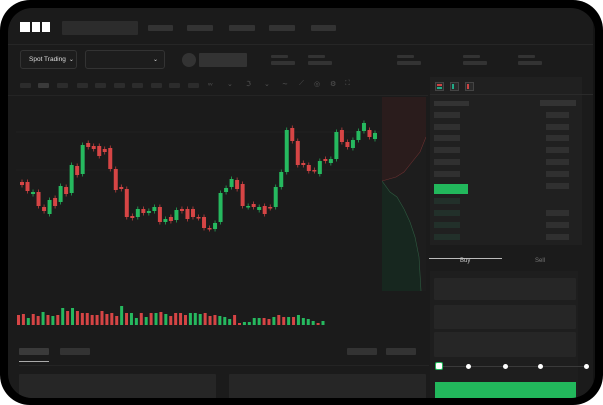 This screenshot has width=603, height=405. Describe the element at coordinates (333, 84) in the screenshot. I see `fullscreen-icon: ⚙` at that location.